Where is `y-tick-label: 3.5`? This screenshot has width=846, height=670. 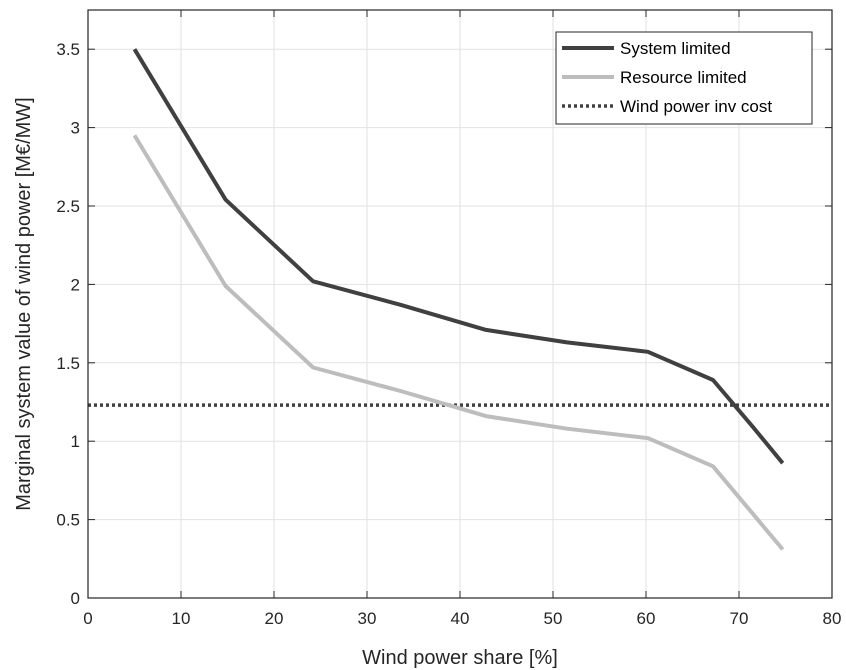 y-tick-label: 3.5 is located at coordinates (68, 49).